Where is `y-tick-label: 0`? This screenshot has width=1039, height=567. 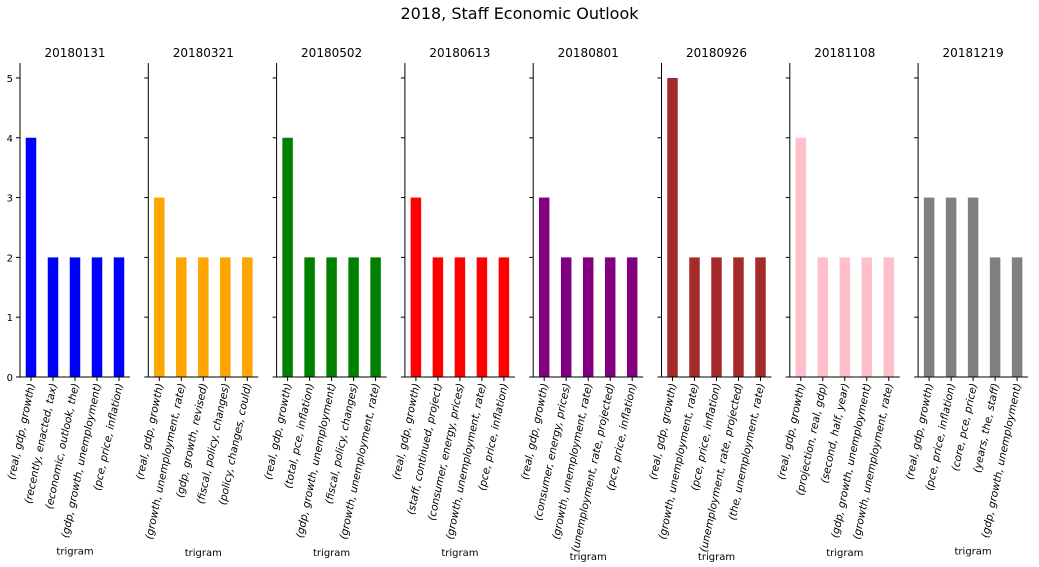 y-tick-label: 0 is located at coordinates (10, 378).